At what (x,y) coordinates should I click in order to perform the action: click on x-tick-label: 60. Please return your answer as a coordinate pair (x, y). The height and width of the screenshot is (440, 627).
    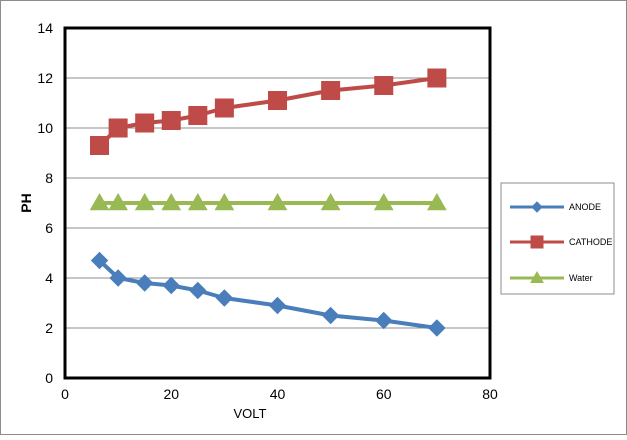
    Looking at the image, I should click on (384, 394).